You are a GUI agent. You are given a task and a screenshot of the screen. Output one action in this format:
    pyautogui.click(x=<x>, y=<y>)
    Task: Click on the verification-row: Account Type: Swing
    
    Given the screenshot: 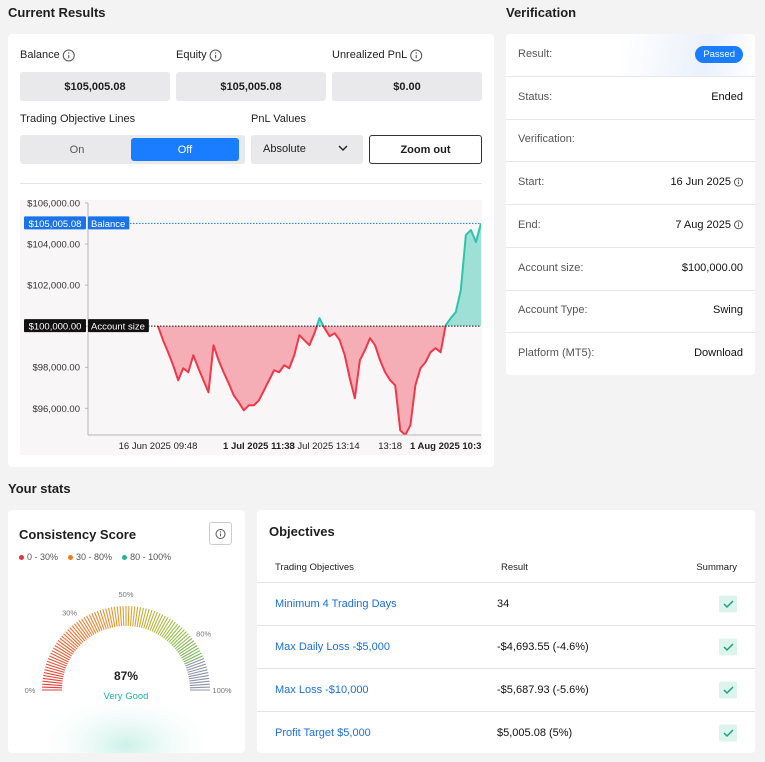 What is the action you would take?
    pyautogui.click(x=630, y=312)
    